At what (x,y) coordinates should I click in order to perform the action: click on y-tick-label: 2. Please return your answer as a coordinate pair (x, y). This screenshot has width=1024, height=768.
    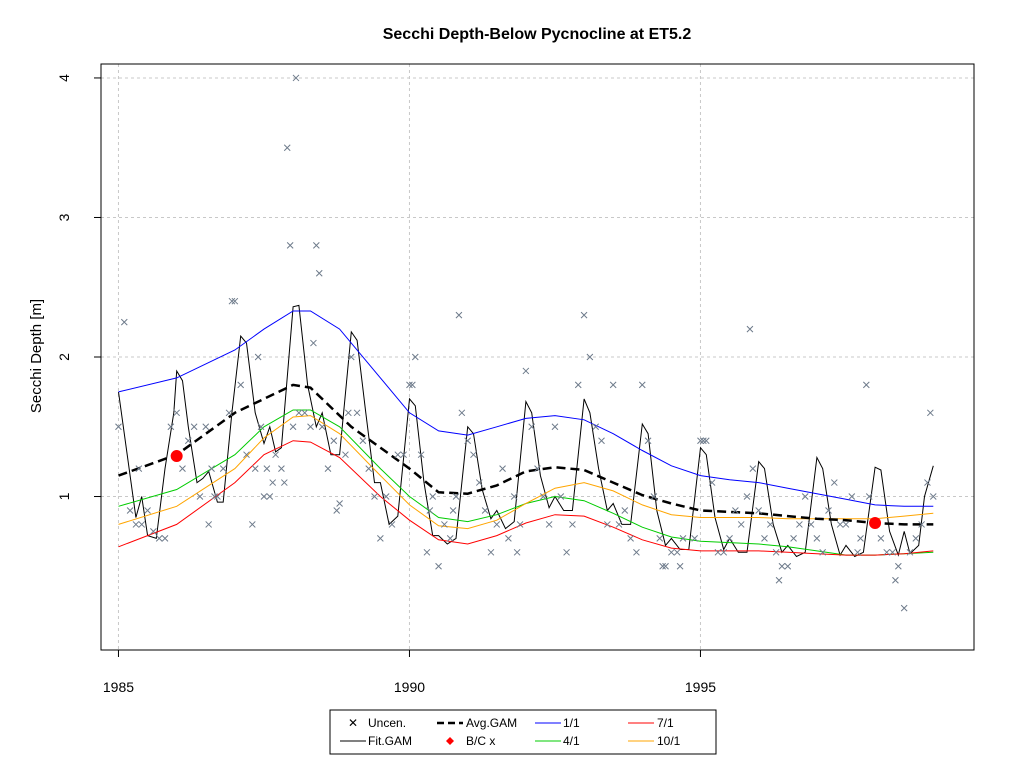
    Looking at the image, I should click on (64, 357).